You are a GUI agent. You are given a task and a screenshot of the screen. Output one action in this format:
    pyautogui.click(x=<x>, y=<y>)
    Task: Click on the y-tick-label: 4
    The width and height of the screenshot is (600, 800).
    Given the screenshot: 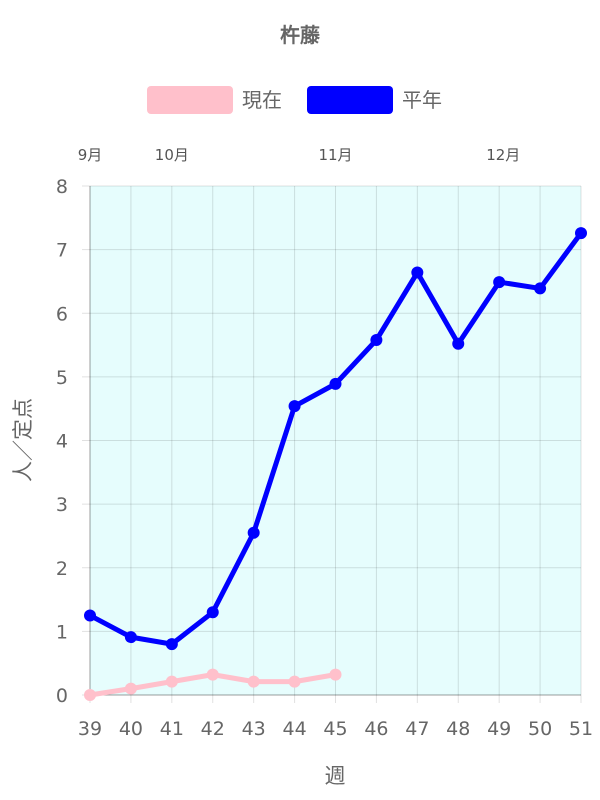 What is the action you would take?
    pyautogui.click(x=62, y=442)
    